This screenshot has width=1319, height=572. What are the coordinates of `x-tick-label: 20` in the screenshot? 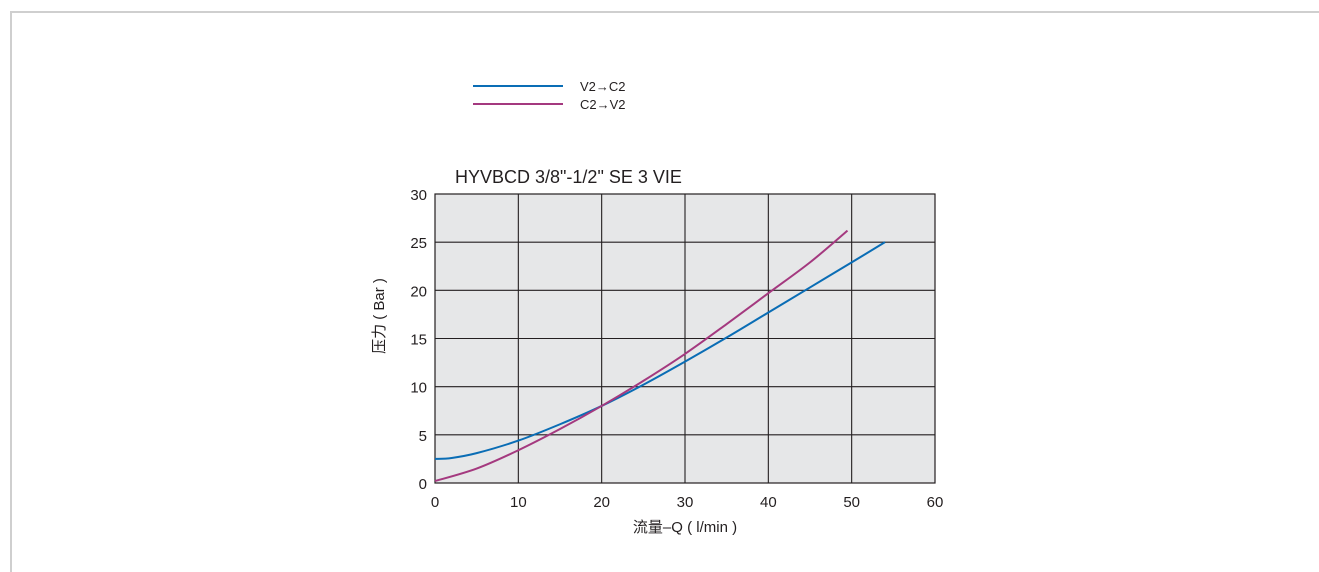 It's located at (601, 502).